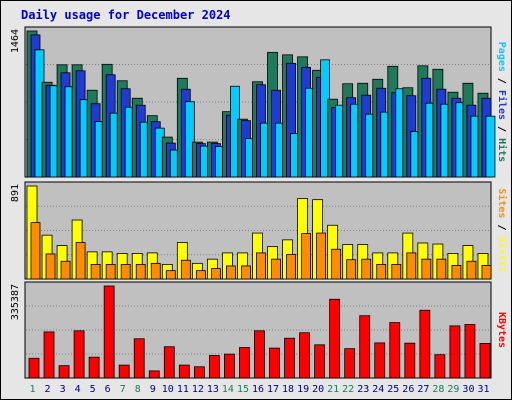 This screenshot has width=512, height=400. What do you see at coordinates (333, 389) in the screenshot?
I see `x-tick-label-21: 21` at bounding box center [333, 389].